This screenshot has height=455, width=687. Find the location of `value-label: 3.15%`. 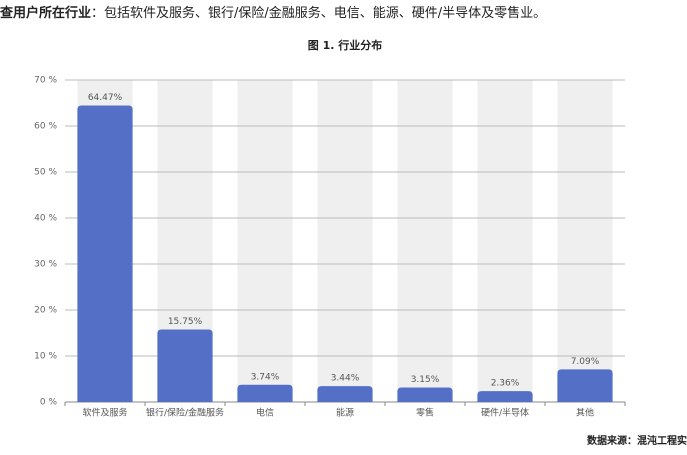

value-label: 3.15% is located at coordinates (425, 380).